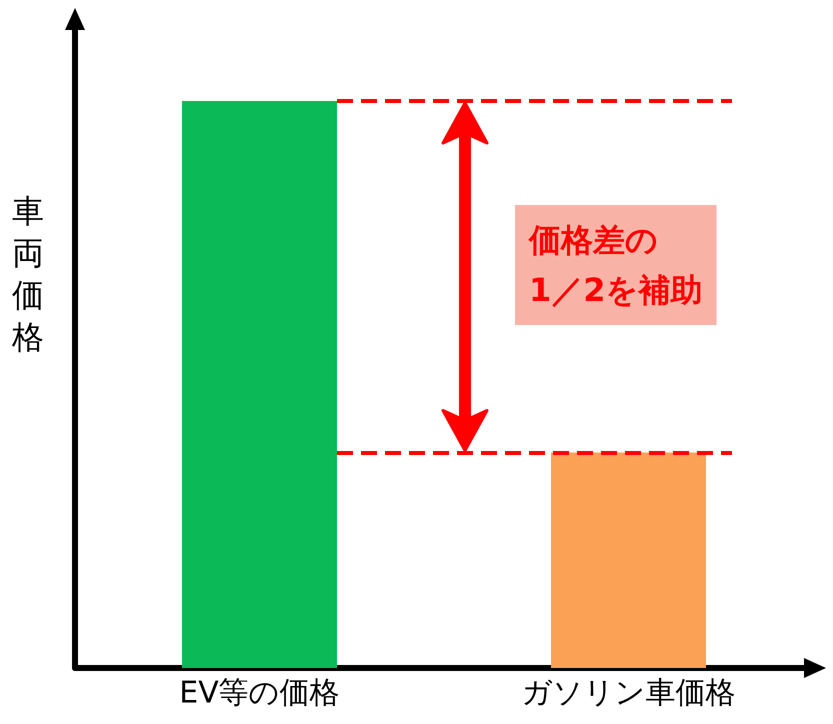 The width and height of the screenshot is (833, 724). I want to click on x-tick-label: ガソリン車価格, so click(629, 693).